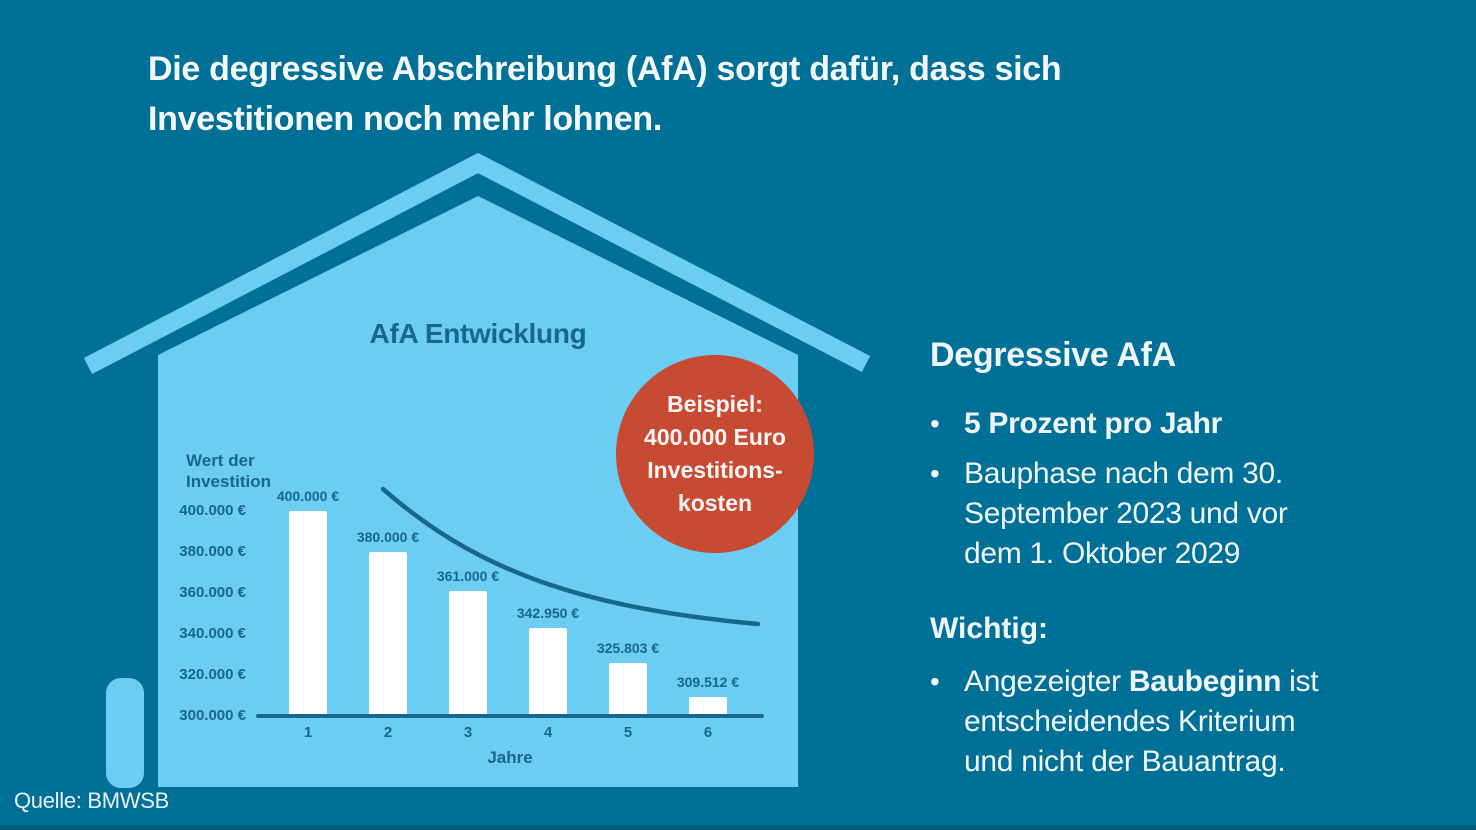  What do you see at coordinates (212, 551) in the screenshot?
I see `y-tick-label: 380.000 €` at bounding box center [212, 551].